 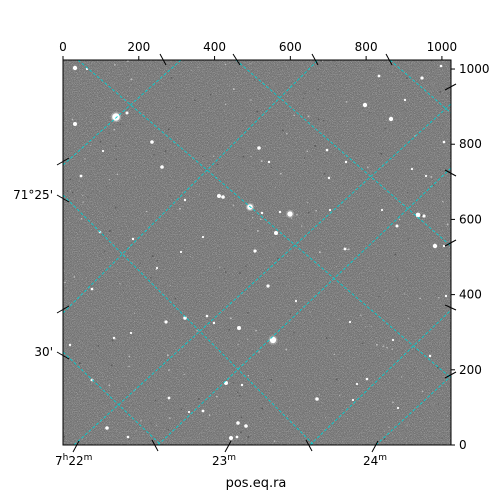 I want to click on ra-tick-label: 7h22m, so click(x=73, y=460).